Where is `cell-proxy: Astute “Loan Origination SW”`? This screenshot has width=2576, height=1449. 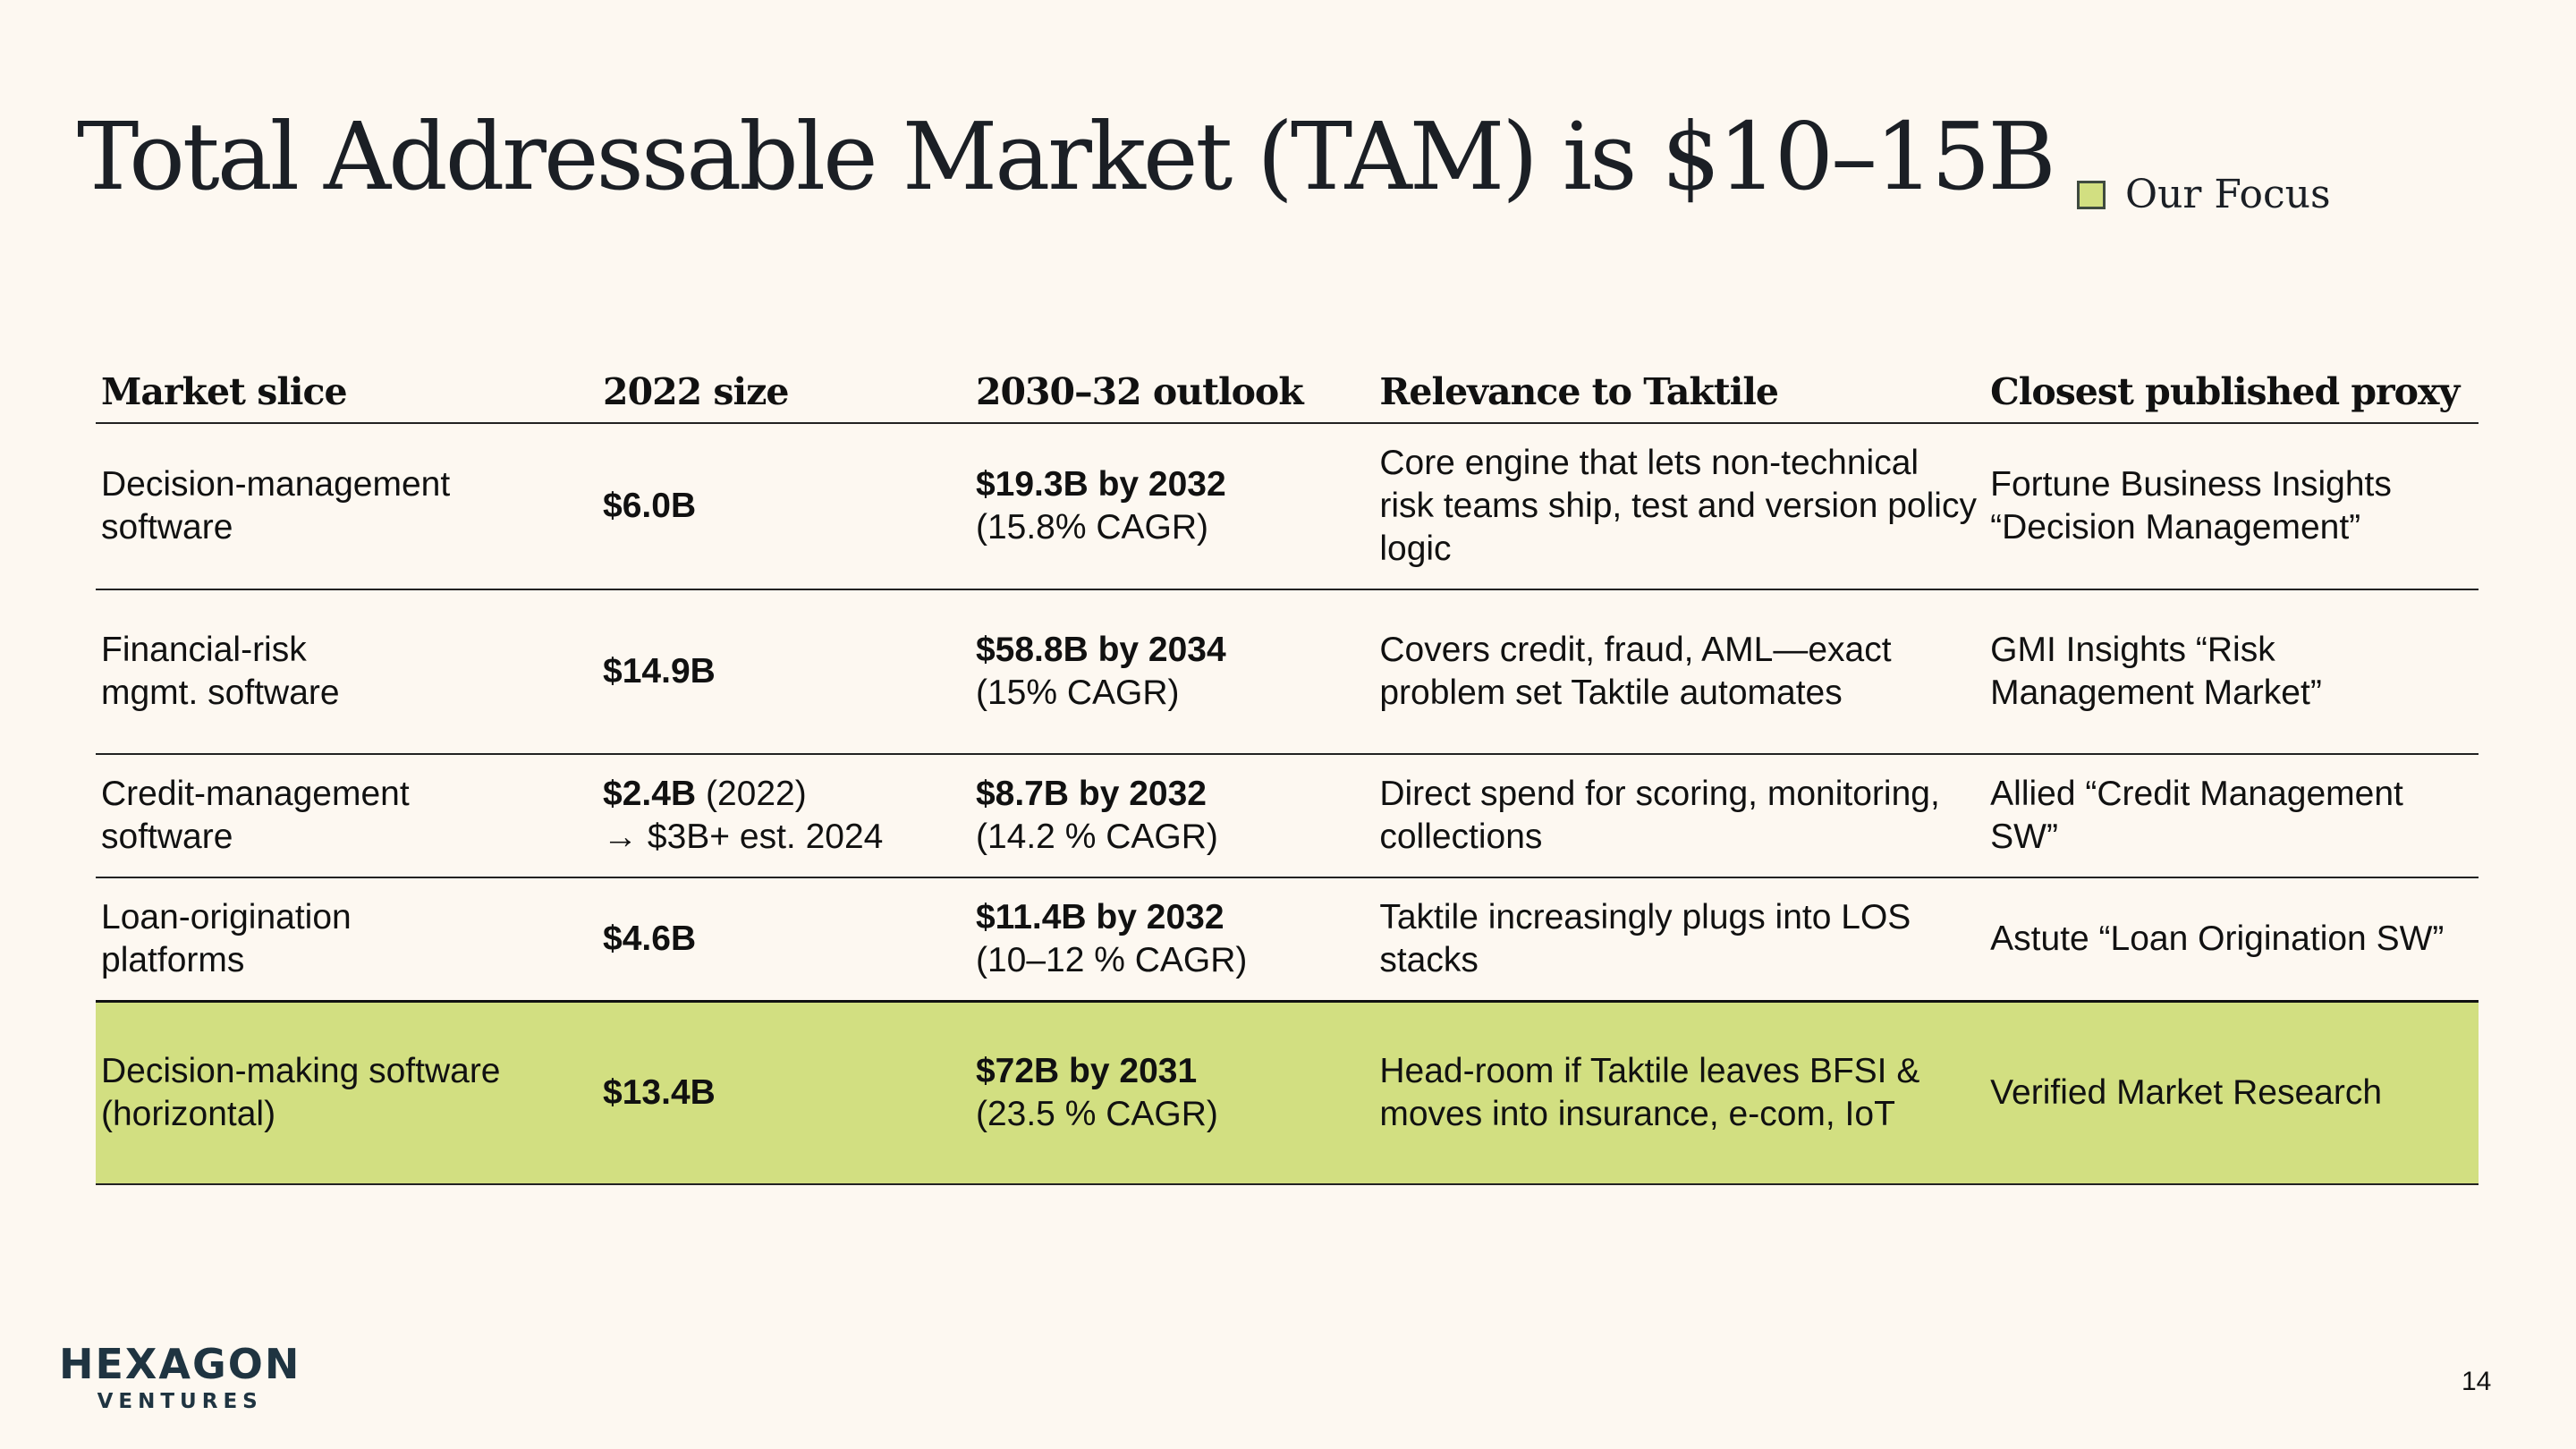 cell-proxy: Astute “Loan Origination SW” is located at coordinates (2232, 940).